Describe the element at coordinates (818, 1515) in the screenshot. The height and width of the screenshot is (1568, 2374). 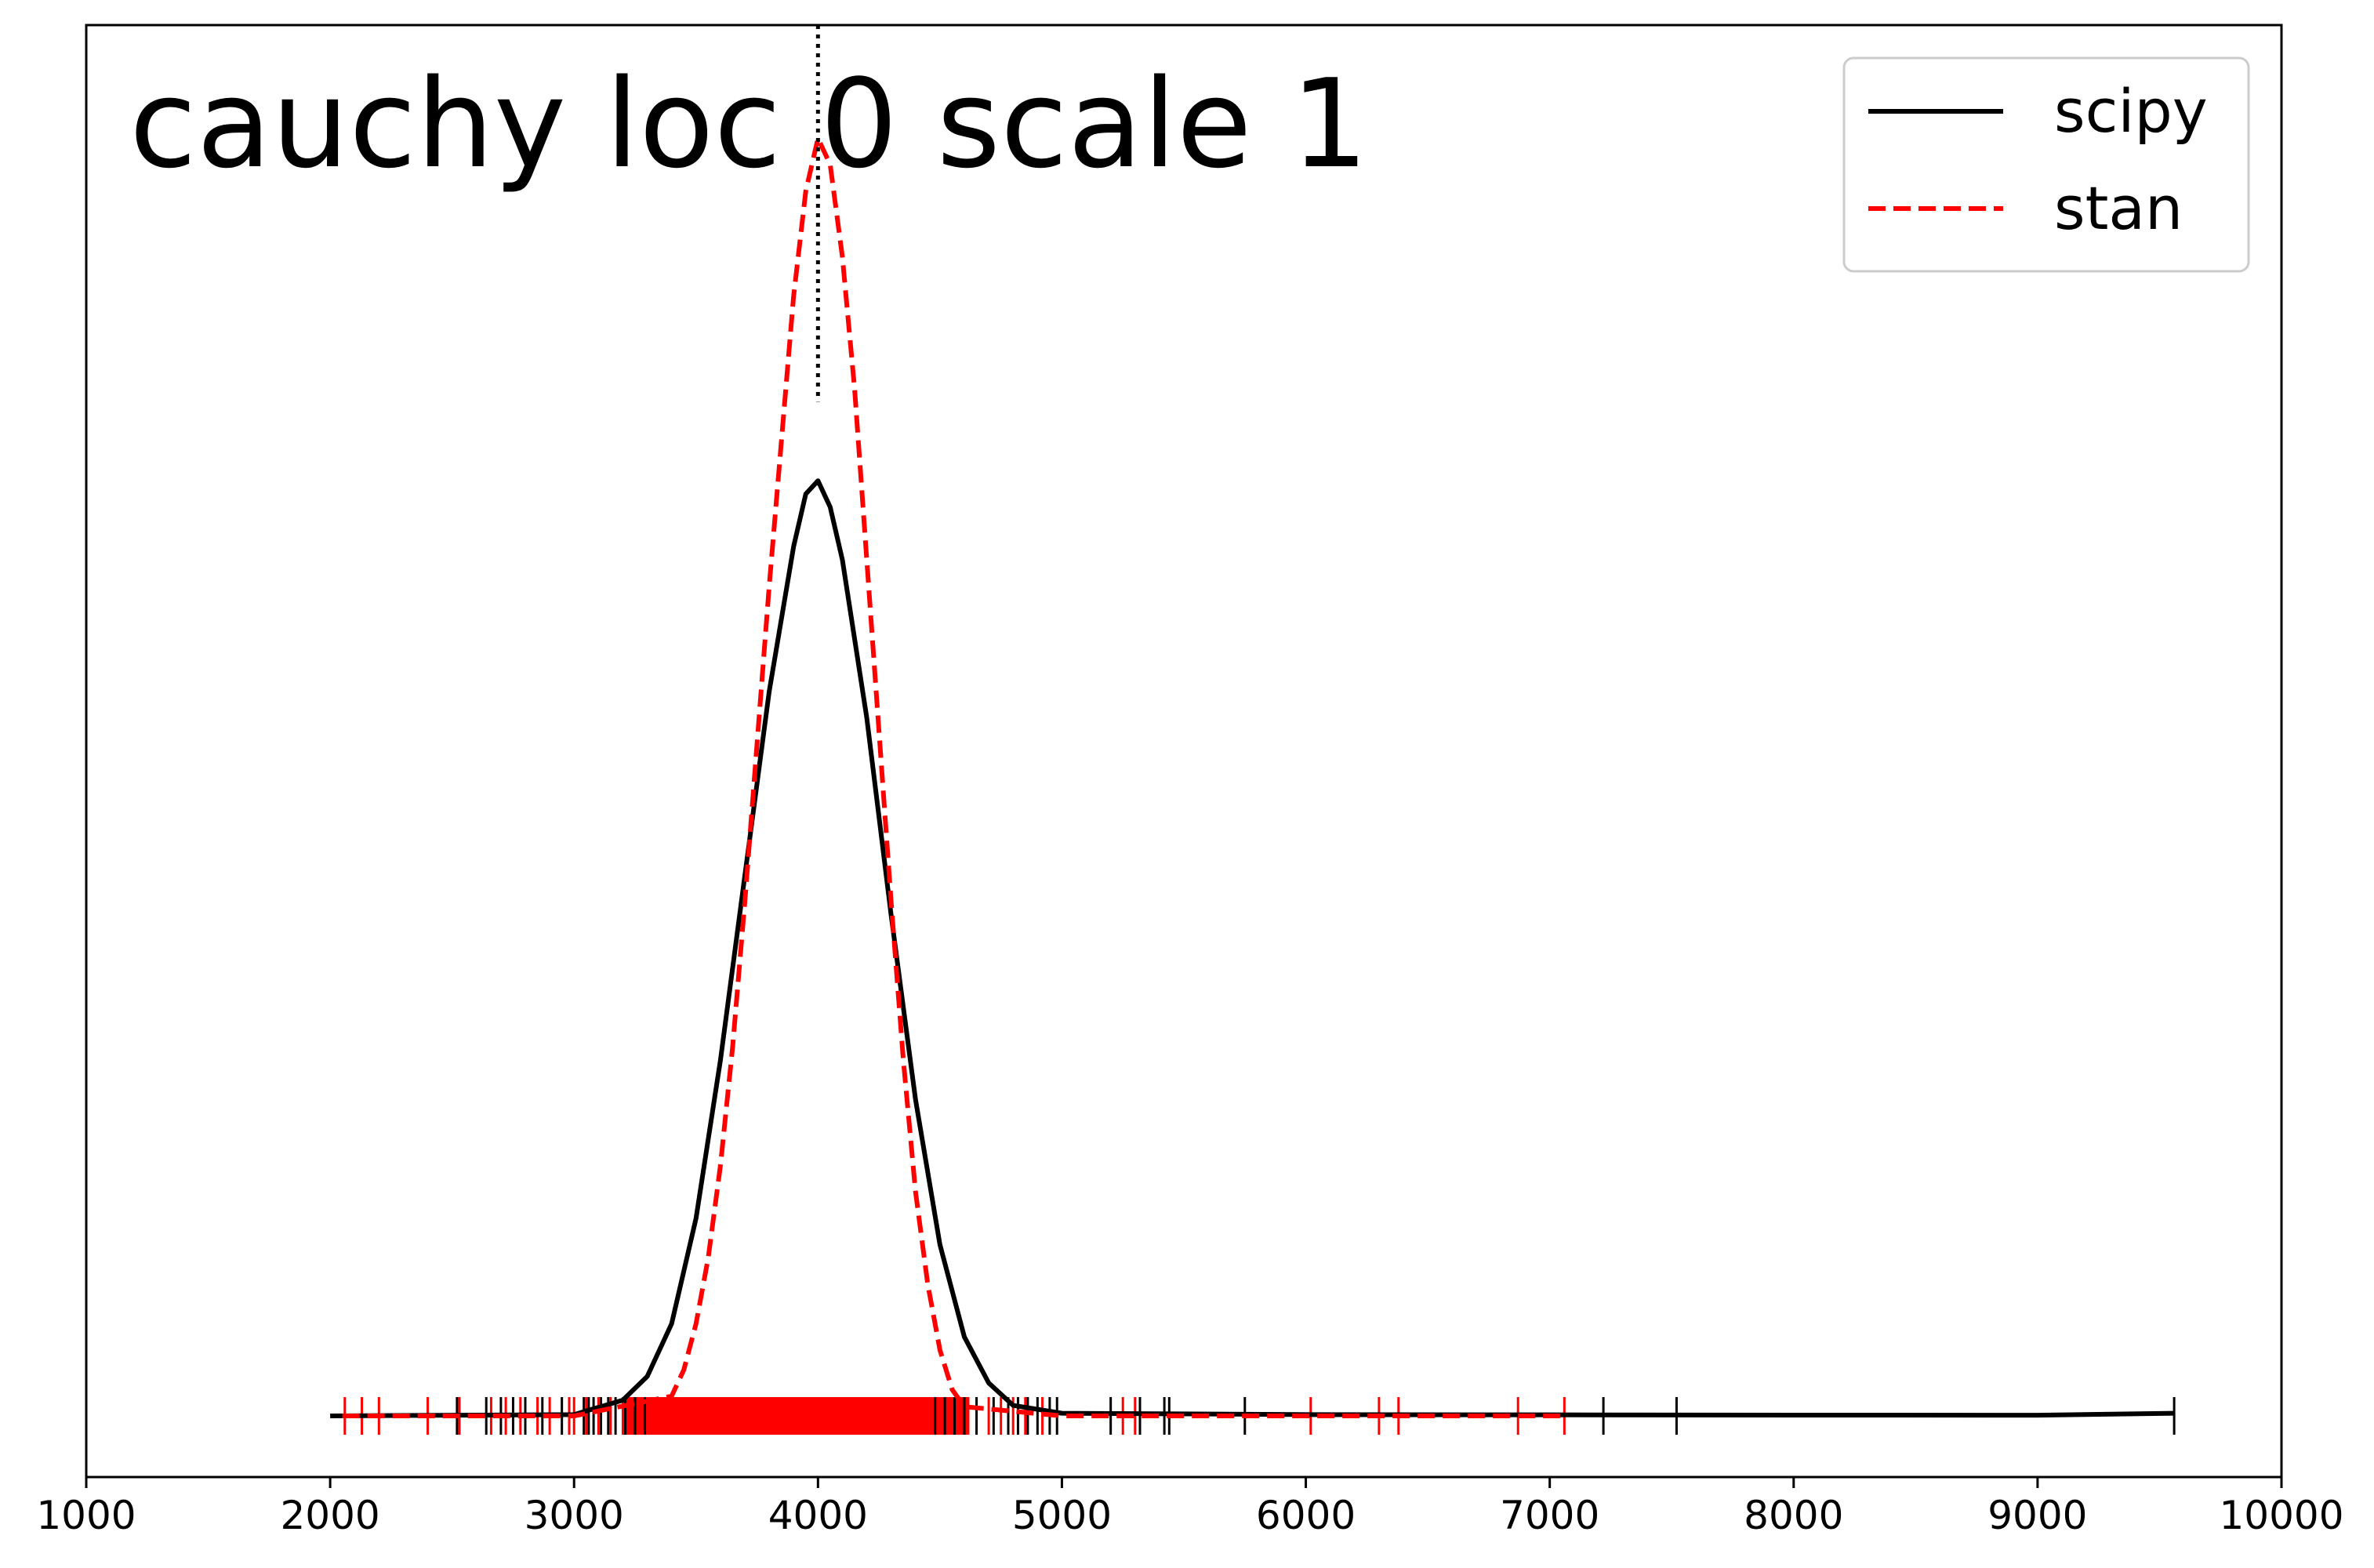
I see `x-tick-label: 4000` at that location.